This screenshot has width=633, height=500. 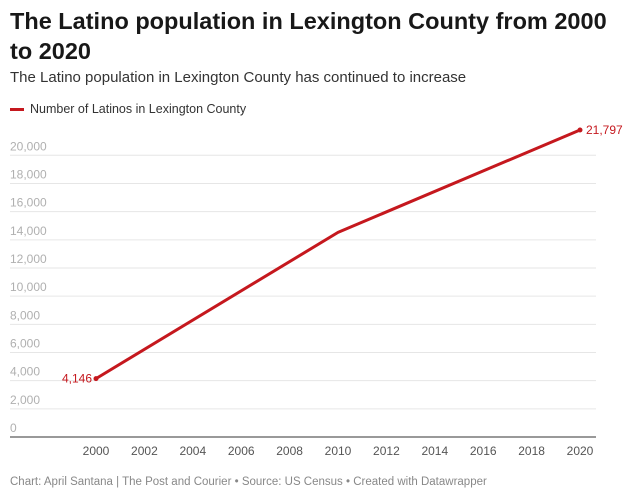 I want to click on x-tick-label: 2018, so click(x=531, y=451).